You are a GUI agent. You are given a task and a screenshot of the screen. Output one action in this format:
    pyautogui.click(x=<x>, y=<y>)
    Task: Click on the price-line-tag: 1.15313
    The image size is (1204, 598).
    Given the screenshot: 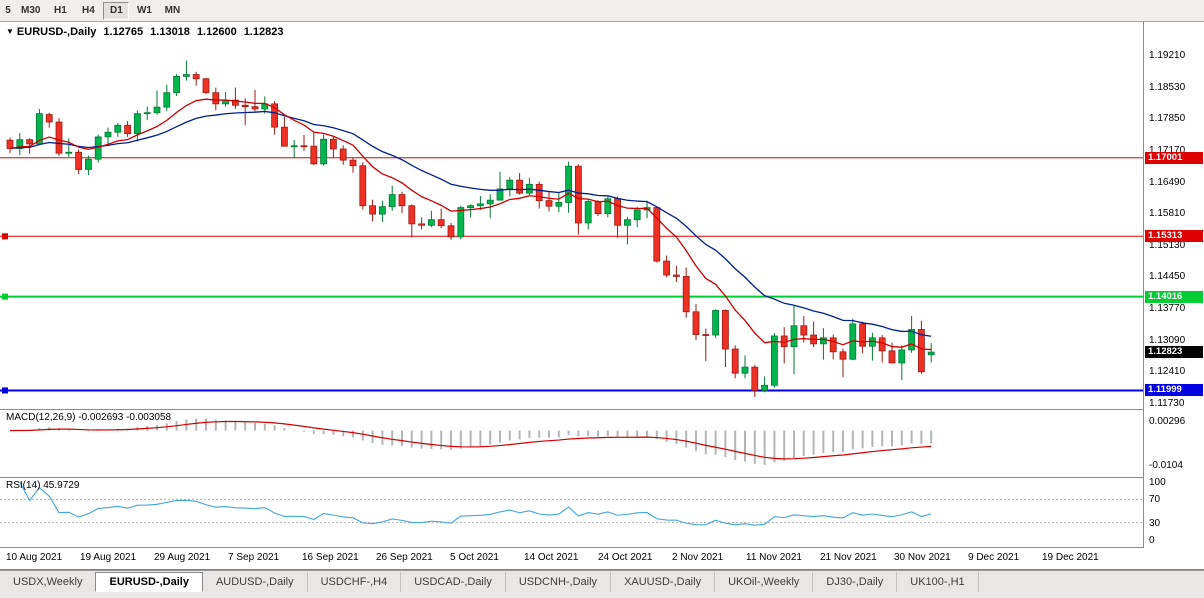 What is the action you would take?
    pyautogui.click(x=1174, y=236)
    